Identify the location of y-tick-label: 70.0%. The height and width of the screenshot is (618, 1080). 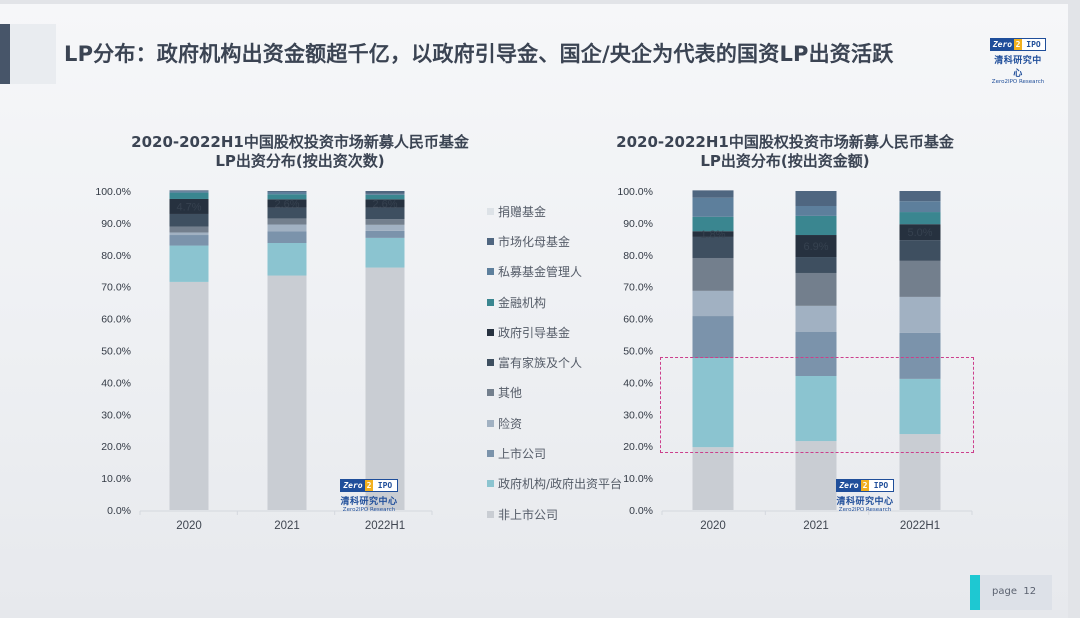
(116, 288).